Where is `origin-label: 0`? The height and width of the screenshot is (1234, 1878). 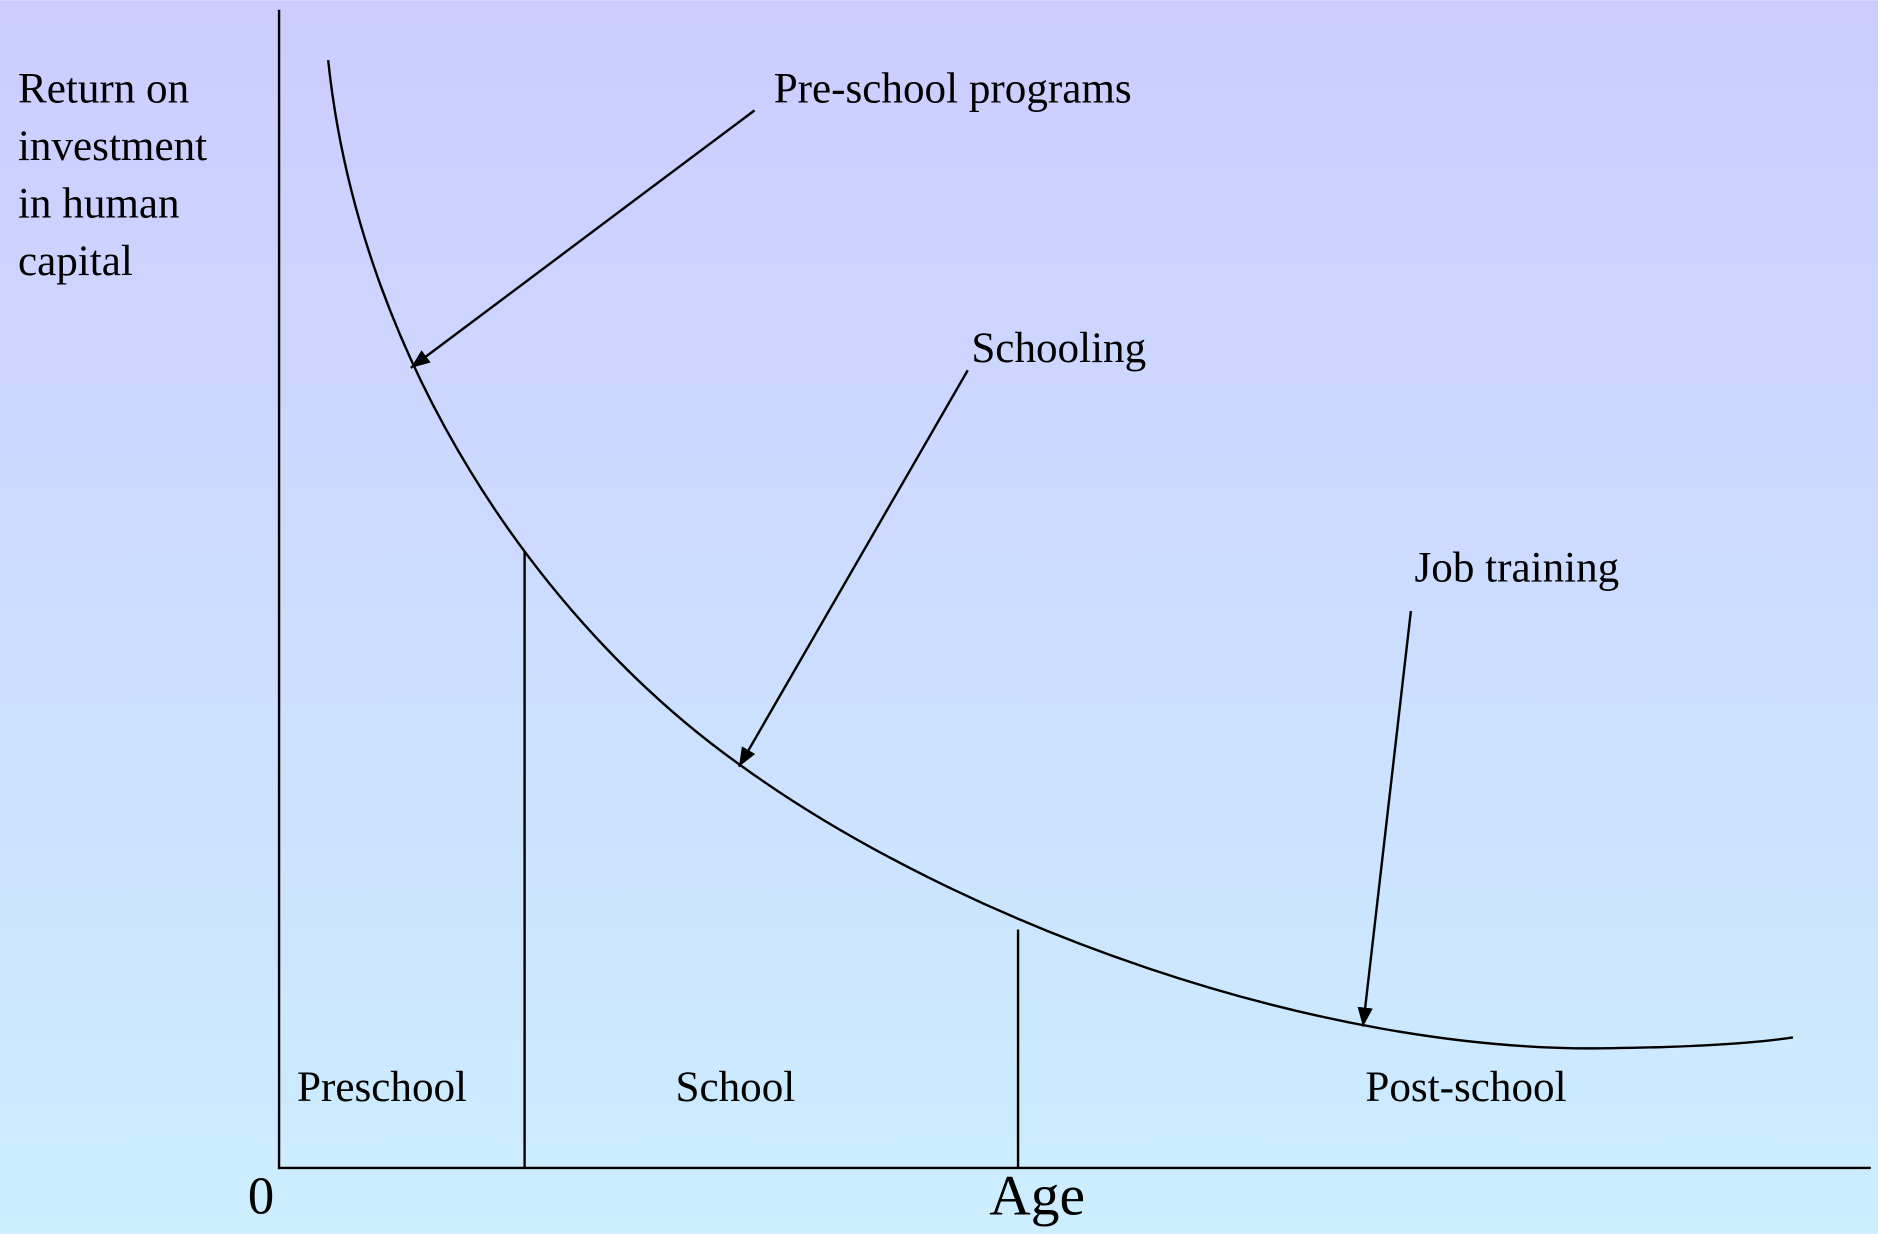
origin-label: 0 is located at coordinates (261, 1197).